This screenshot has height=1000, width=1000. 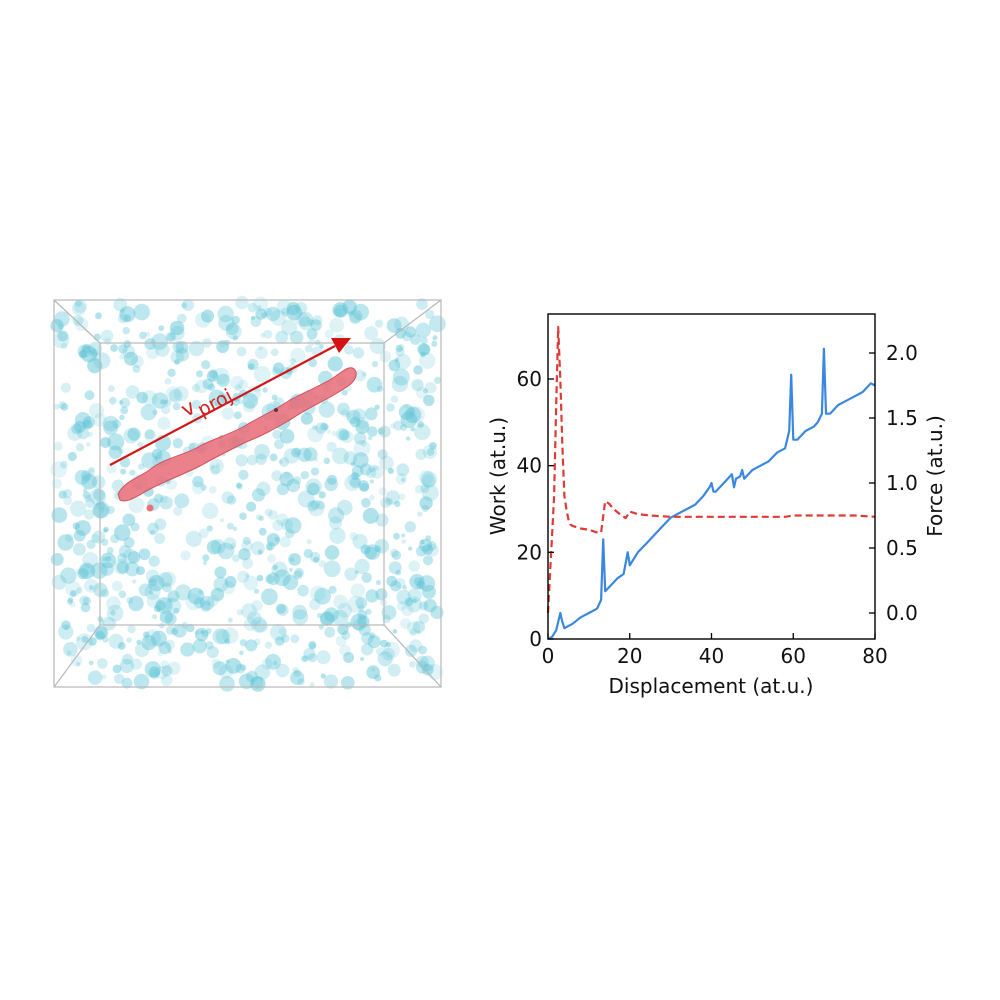 What do you see at coordinates (77, 656) in the screenshot?
I see `box-edge-bottom-left` at bounding box center [77, 656].